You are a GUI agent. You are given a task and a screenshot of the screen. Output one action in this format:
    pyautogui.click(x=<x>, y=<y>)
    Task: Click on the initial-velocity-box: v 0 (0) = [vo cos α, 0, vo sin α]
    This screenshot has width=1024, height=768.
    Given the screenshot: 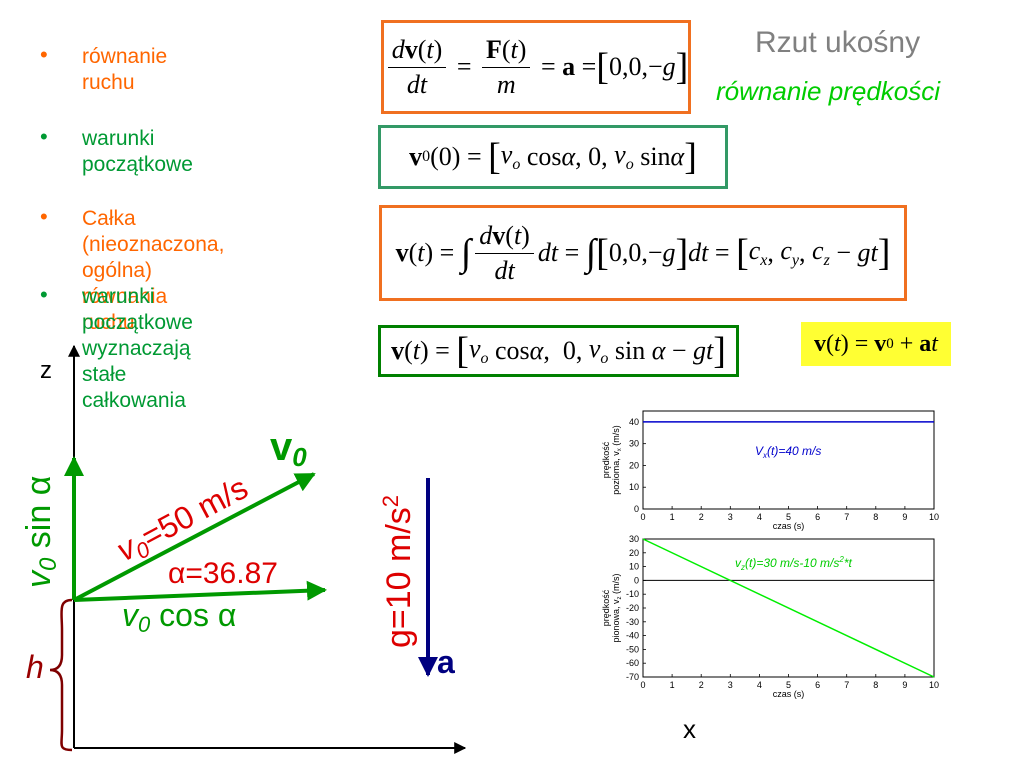 What is the action you would take?
    pyautogui.click(x=553, y=157)
    